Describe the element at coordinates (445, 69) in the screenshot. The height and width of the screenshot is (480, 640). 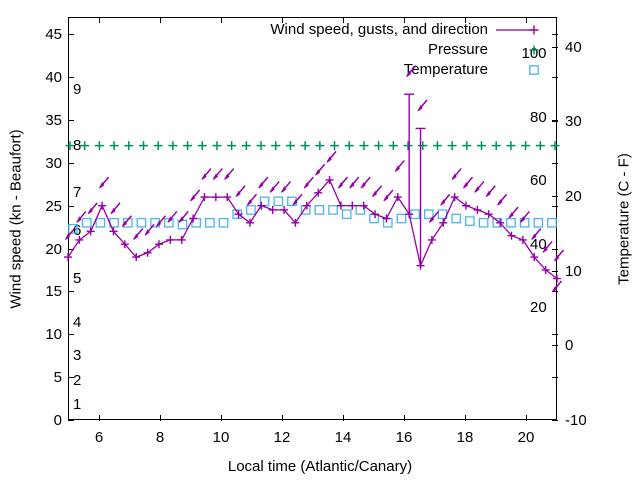
I see `legend-item-3: Temperature` at that location.